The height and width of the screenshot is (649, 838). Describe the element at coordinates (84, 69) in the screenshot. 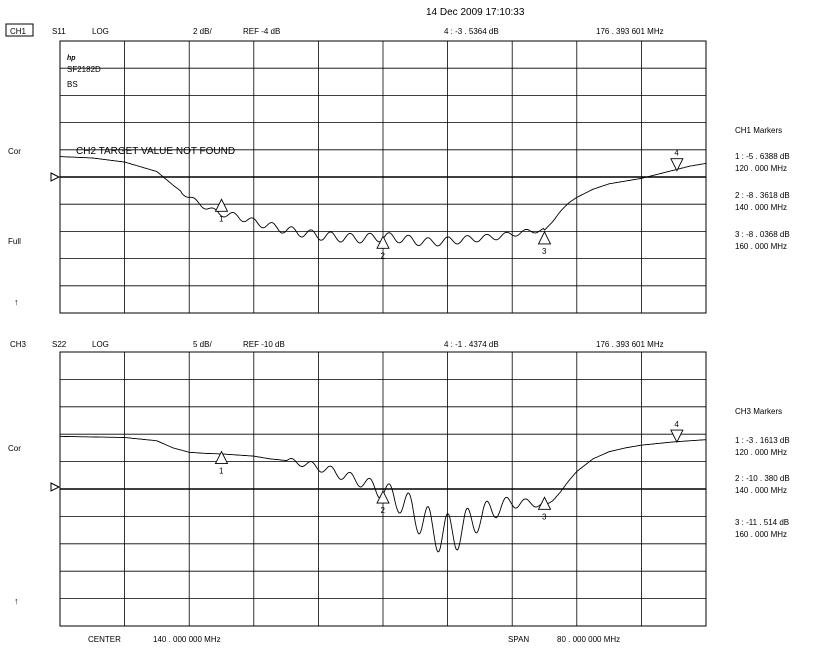

I see `ch1-device-line-1: SF2182D` at that location.